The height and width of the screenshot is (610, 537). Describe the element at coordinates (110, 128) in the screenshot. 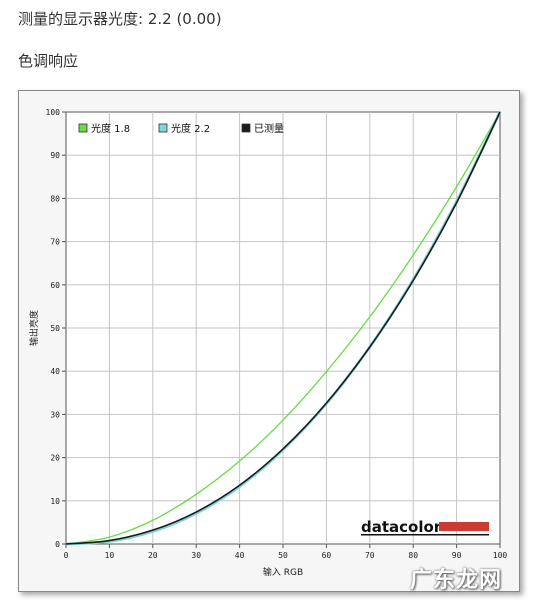

I see `legend-label: 光度 1.8` at that location.